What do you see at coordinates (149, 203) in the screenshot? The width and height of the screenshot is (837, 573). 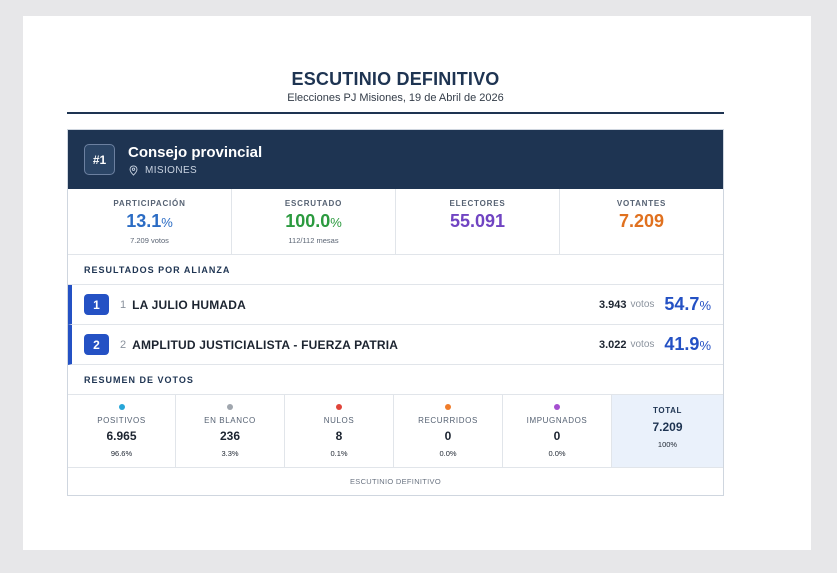 I see `stat-label: PARTICIPACIÓN` at bounding box center [149, 203].